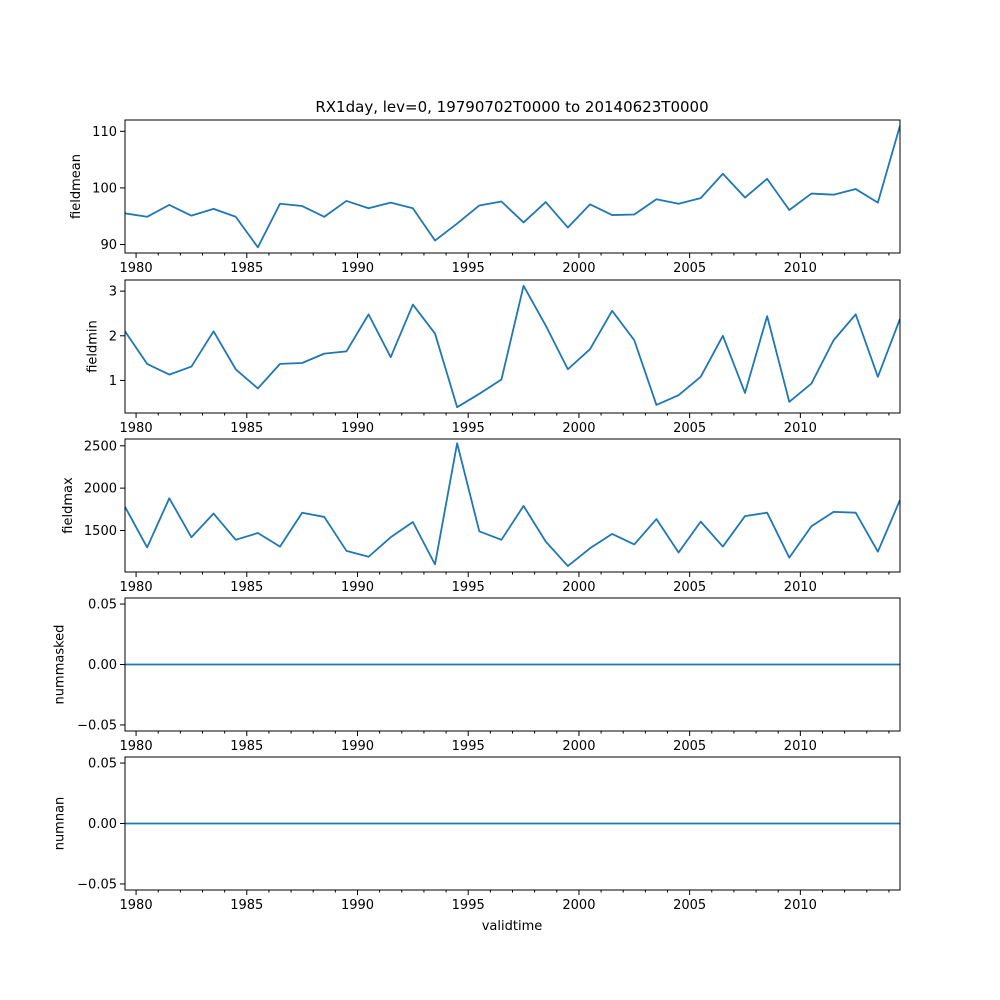 The image size is (1000, 1000). What do you see at coordinates (60, 665) in the screenshot?
I see `y-axis-label-nummasked: nummasked` at bounding box center [60, 665].